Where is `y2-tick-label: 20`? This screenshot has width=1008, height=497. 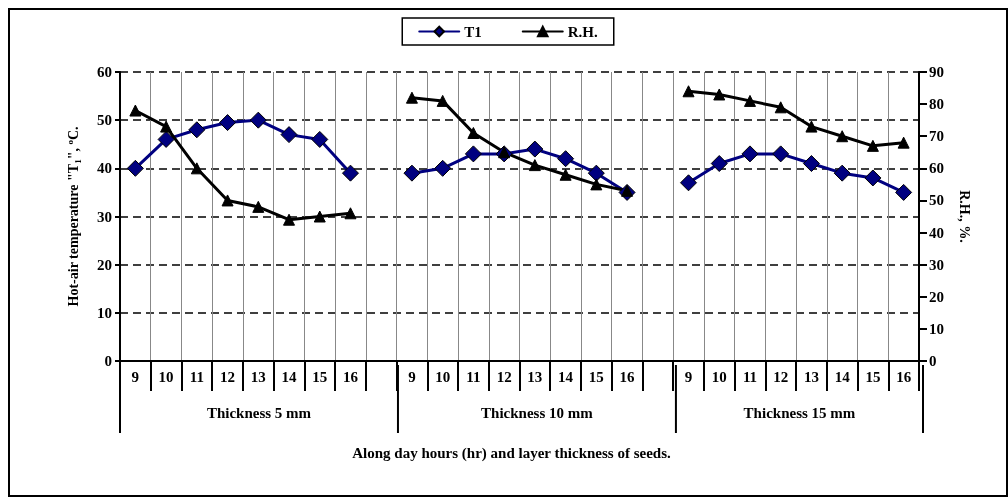
y2-tick-label: 20 is located at coordinates (936, 296).